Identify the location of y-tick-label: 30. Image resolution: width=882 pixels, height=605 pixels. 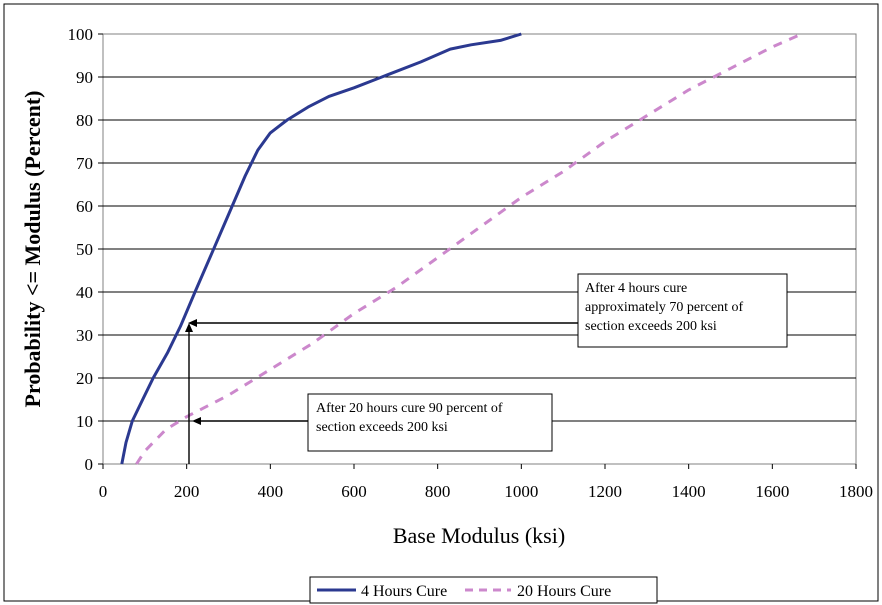
(84, 335).